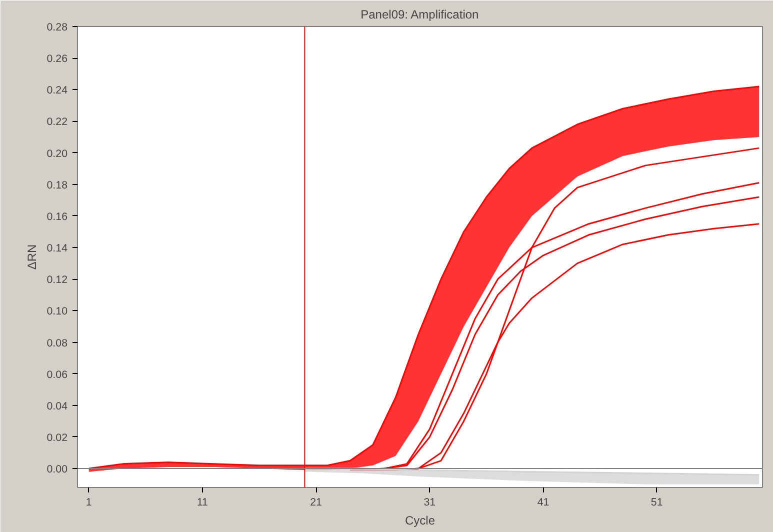 The height and width of the screenshot is (532, 773). What do you see at coordinates (430, 502) in the screenshot?
I see `x-tick-label: 31` at bounding box center [430, 502].